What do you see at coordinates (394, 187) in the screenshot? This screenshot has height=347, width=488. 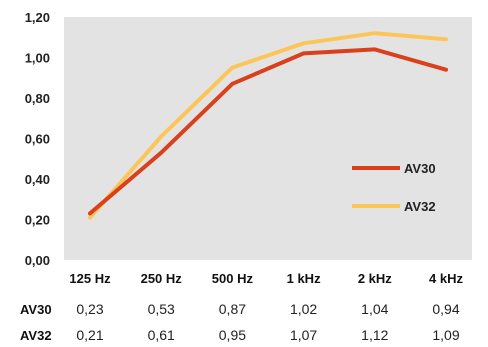 I see `legend: AV30 AV32` at bounding box center [394, 187].